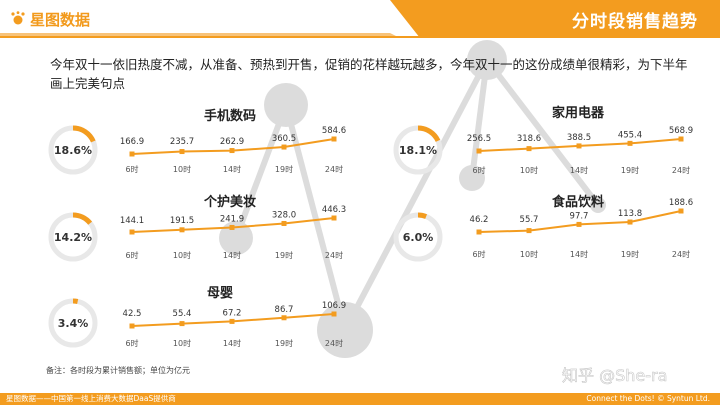 Image resolution: width=720 pixels, height=405 pixels. What do you see at coordinates (182, 221) in the screenshot?
I see `data-label: 191.5` at bounding box center [182, 221].